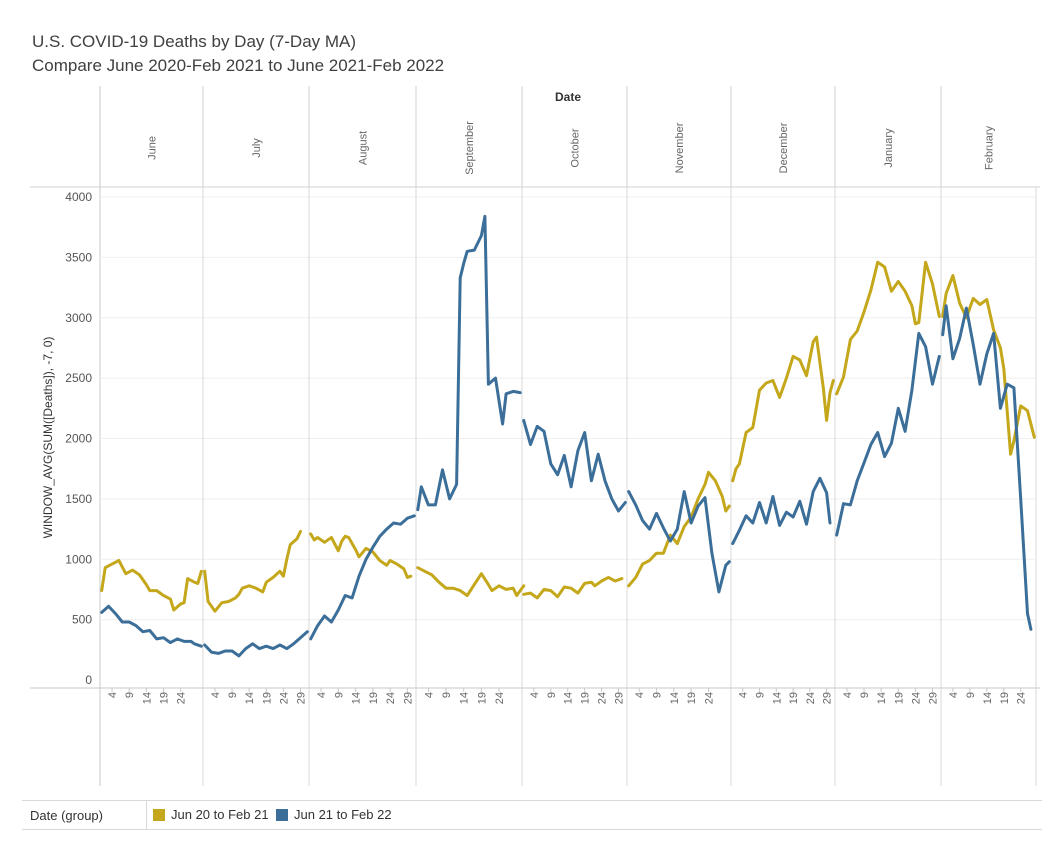  I want to click on month-label: February, so click(990, 147).